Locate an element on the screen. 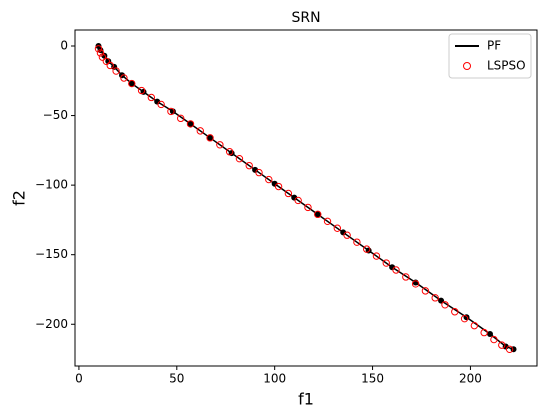 This screenshot has width=550, height=416. x-tick-label: 50 is located at coordinates (176, 379).